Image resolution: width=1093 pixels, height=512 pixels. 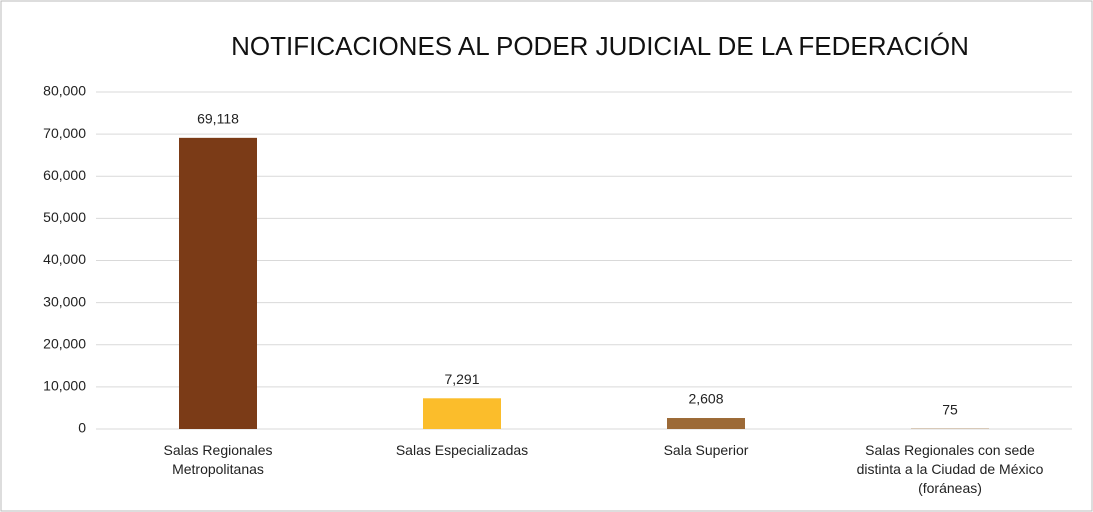 I want to click on y-tick-label: 80,000, so click(x=64, y=91).